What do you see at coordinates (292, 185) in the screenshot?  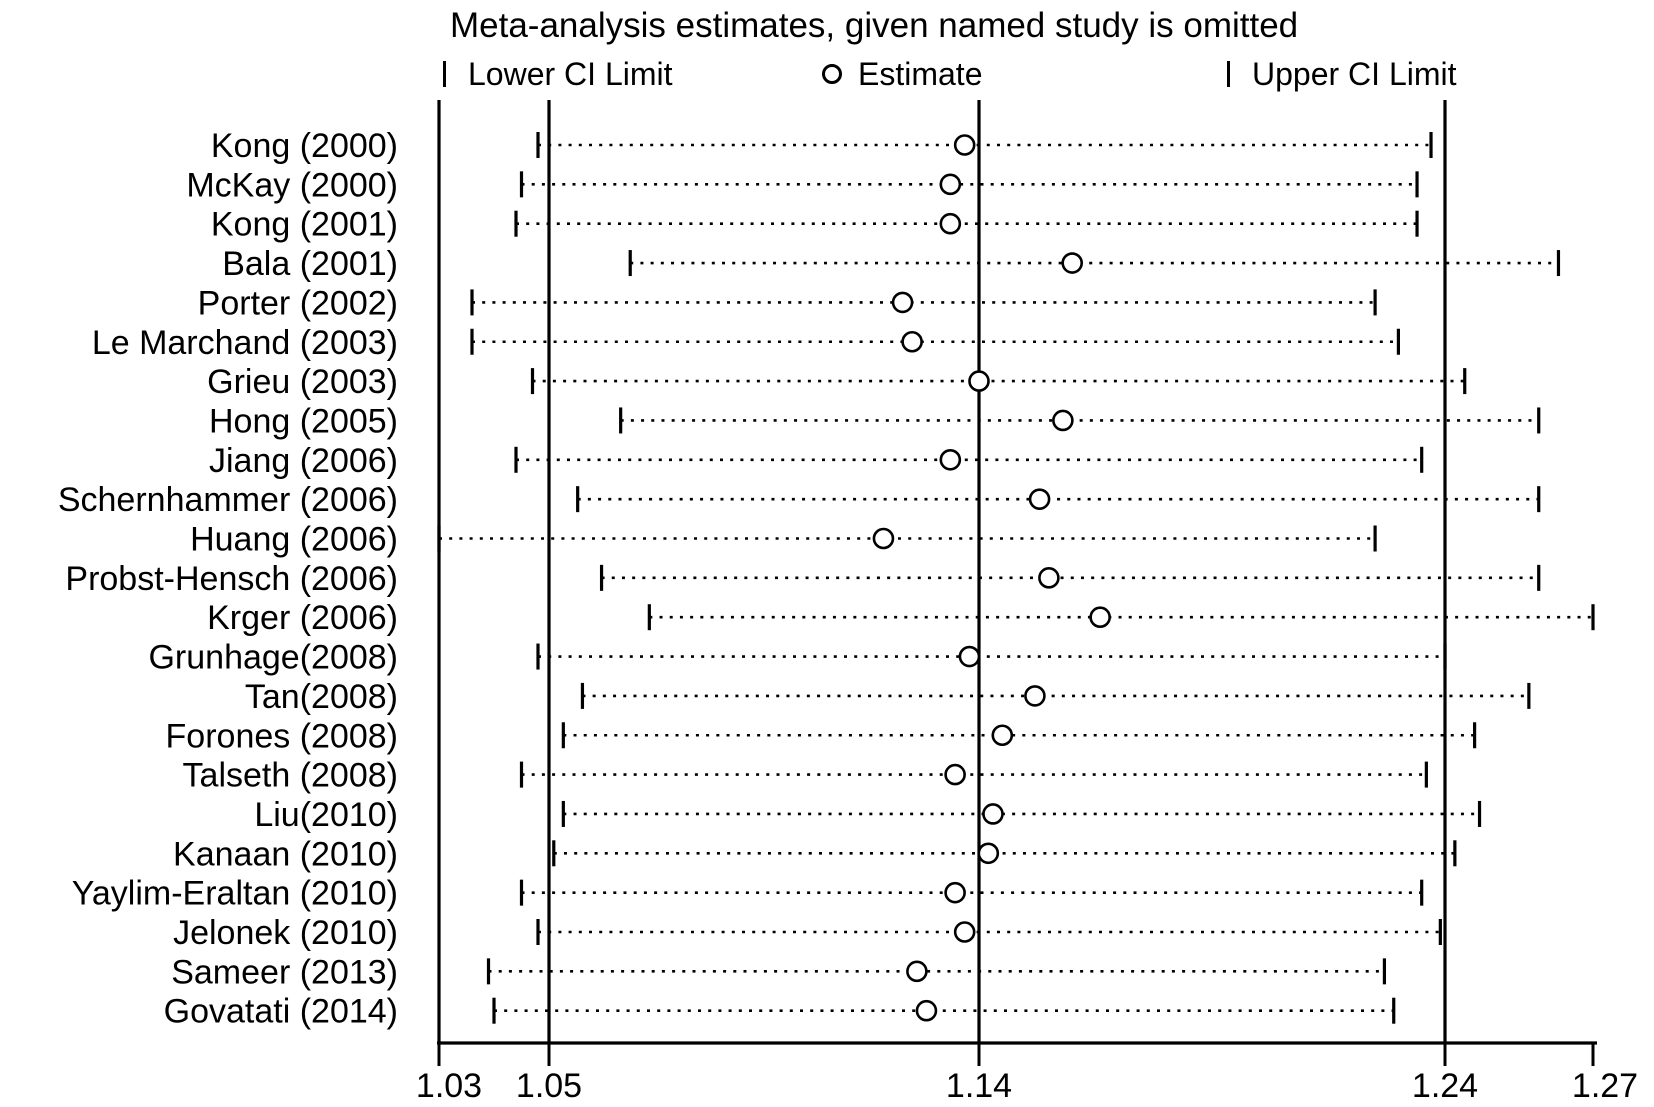 I see `study-label: McKay (2000)` at bounding box center [292, 185].